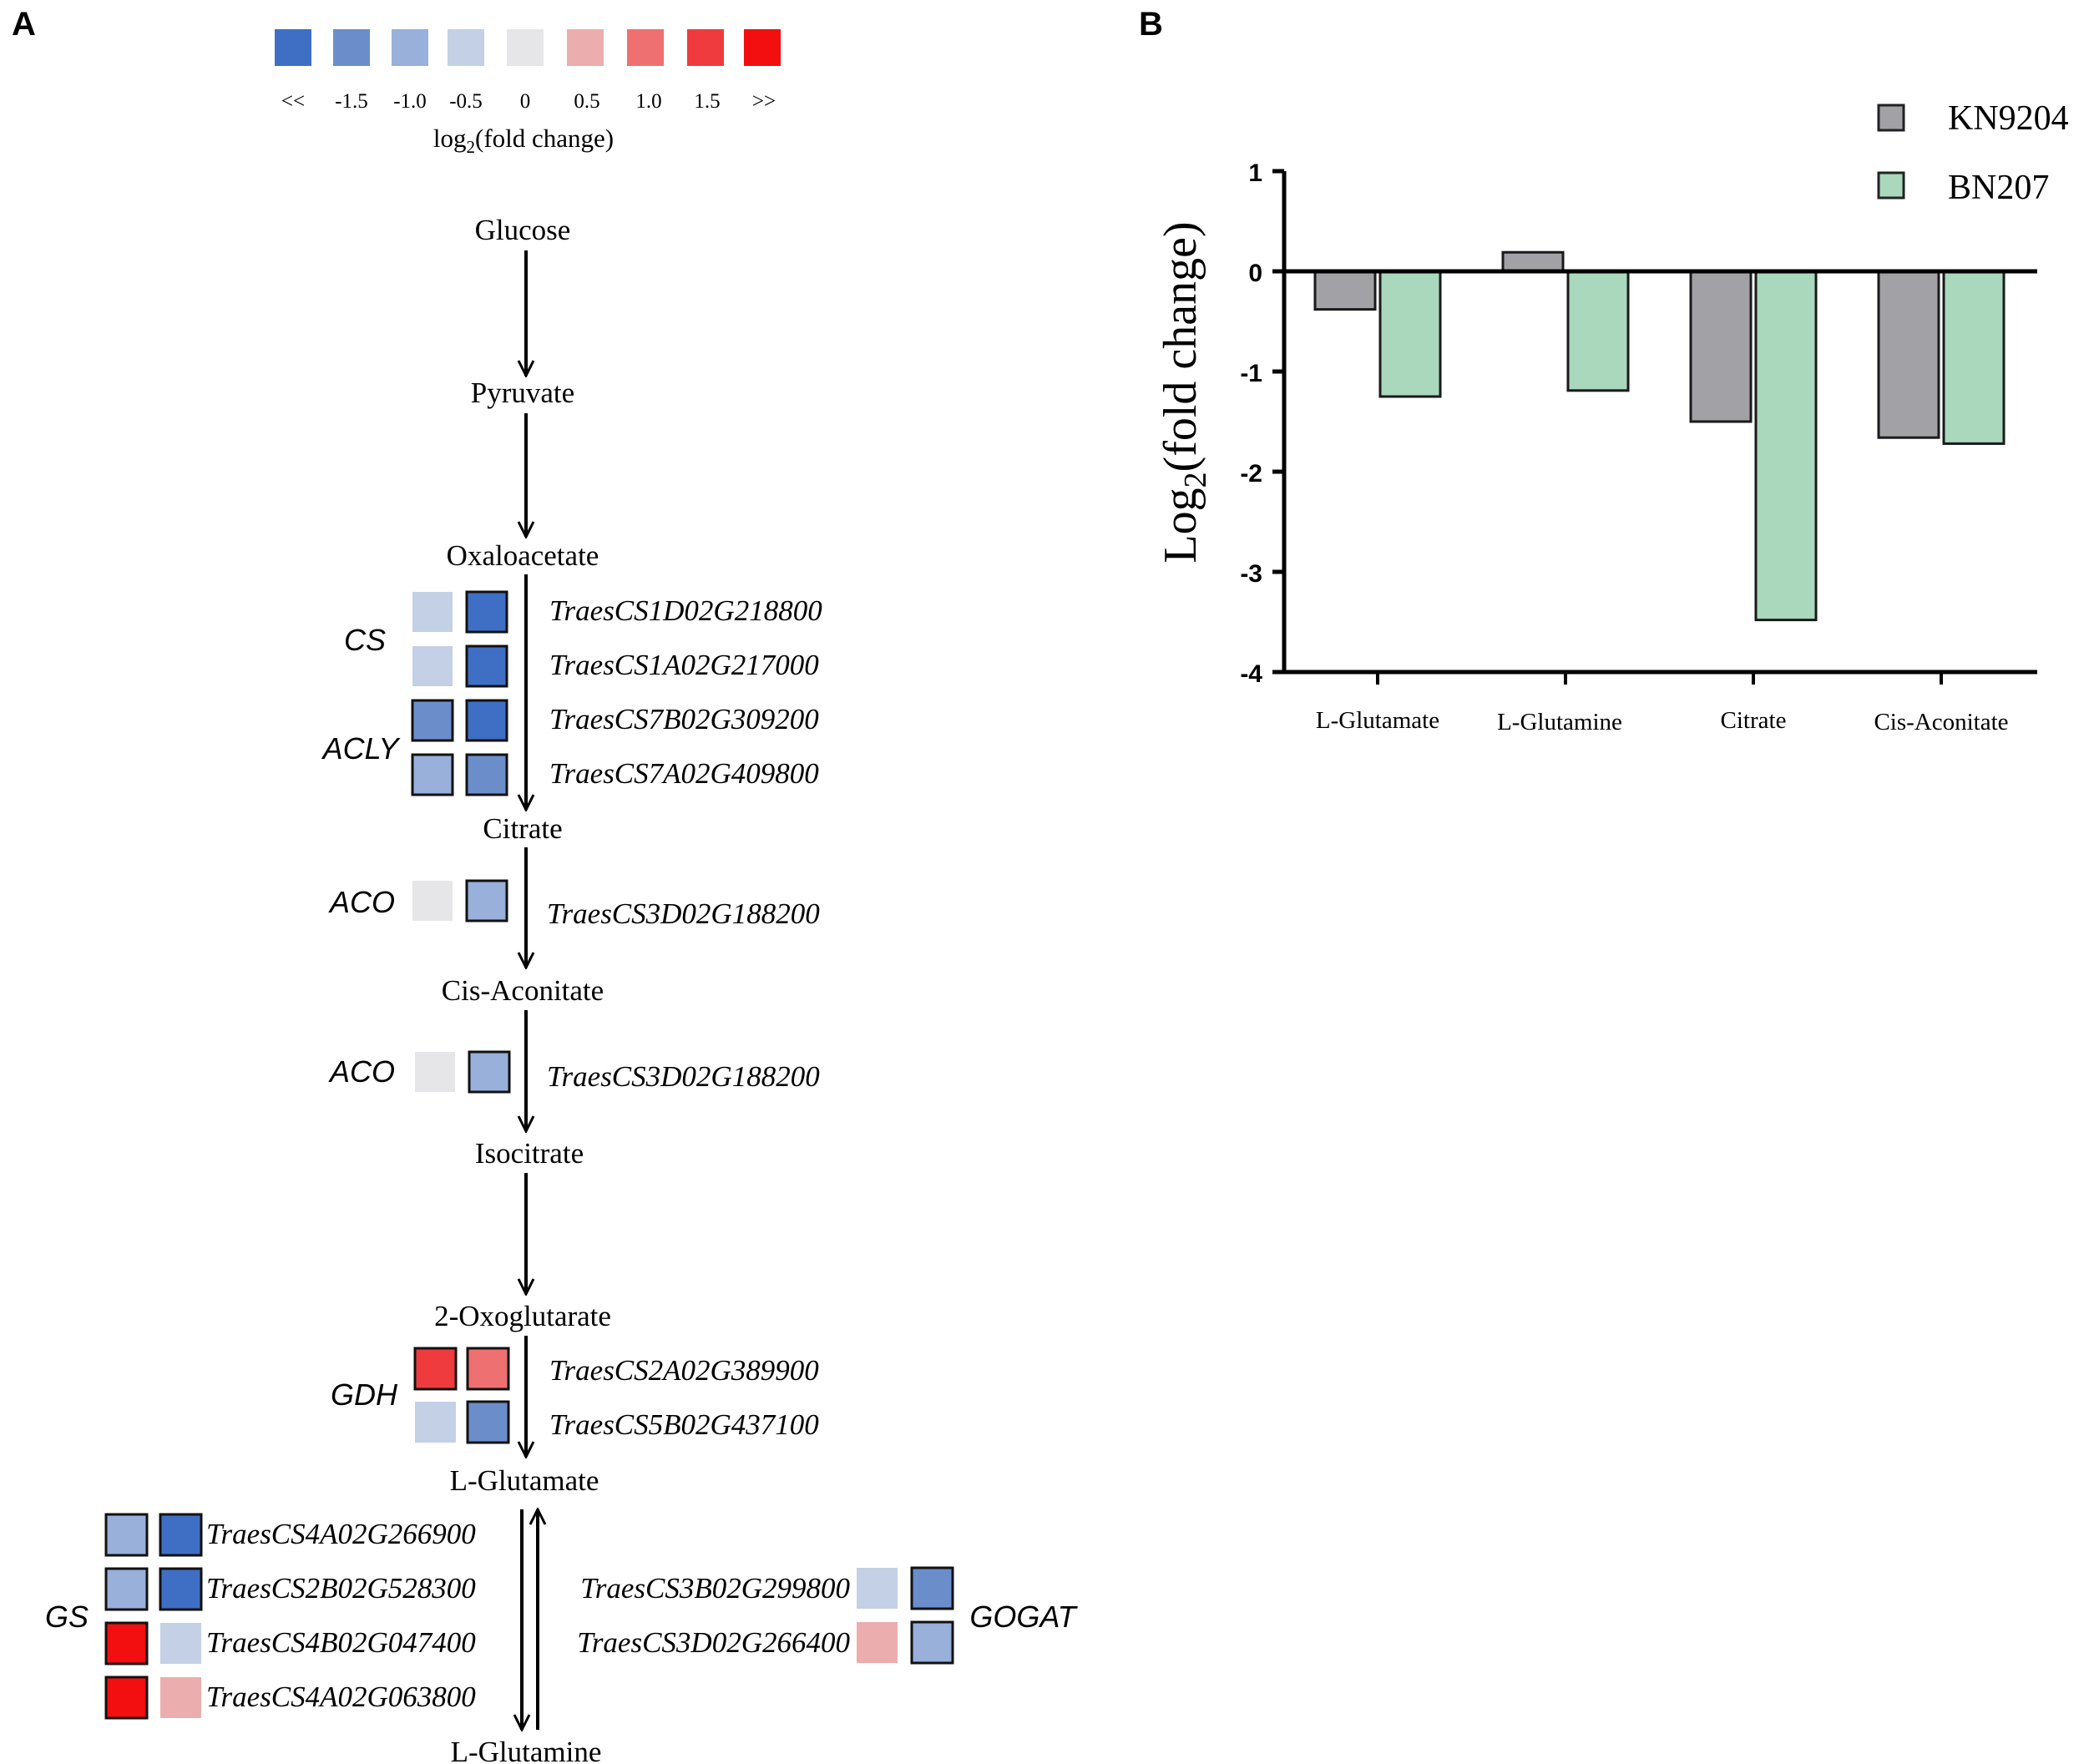 This screenshot has width=2089, height=1764. Describe the element at coordinates (684, 1424) in the screenshot. I see `gene-id: TraesCS5B02G437100` at that location.